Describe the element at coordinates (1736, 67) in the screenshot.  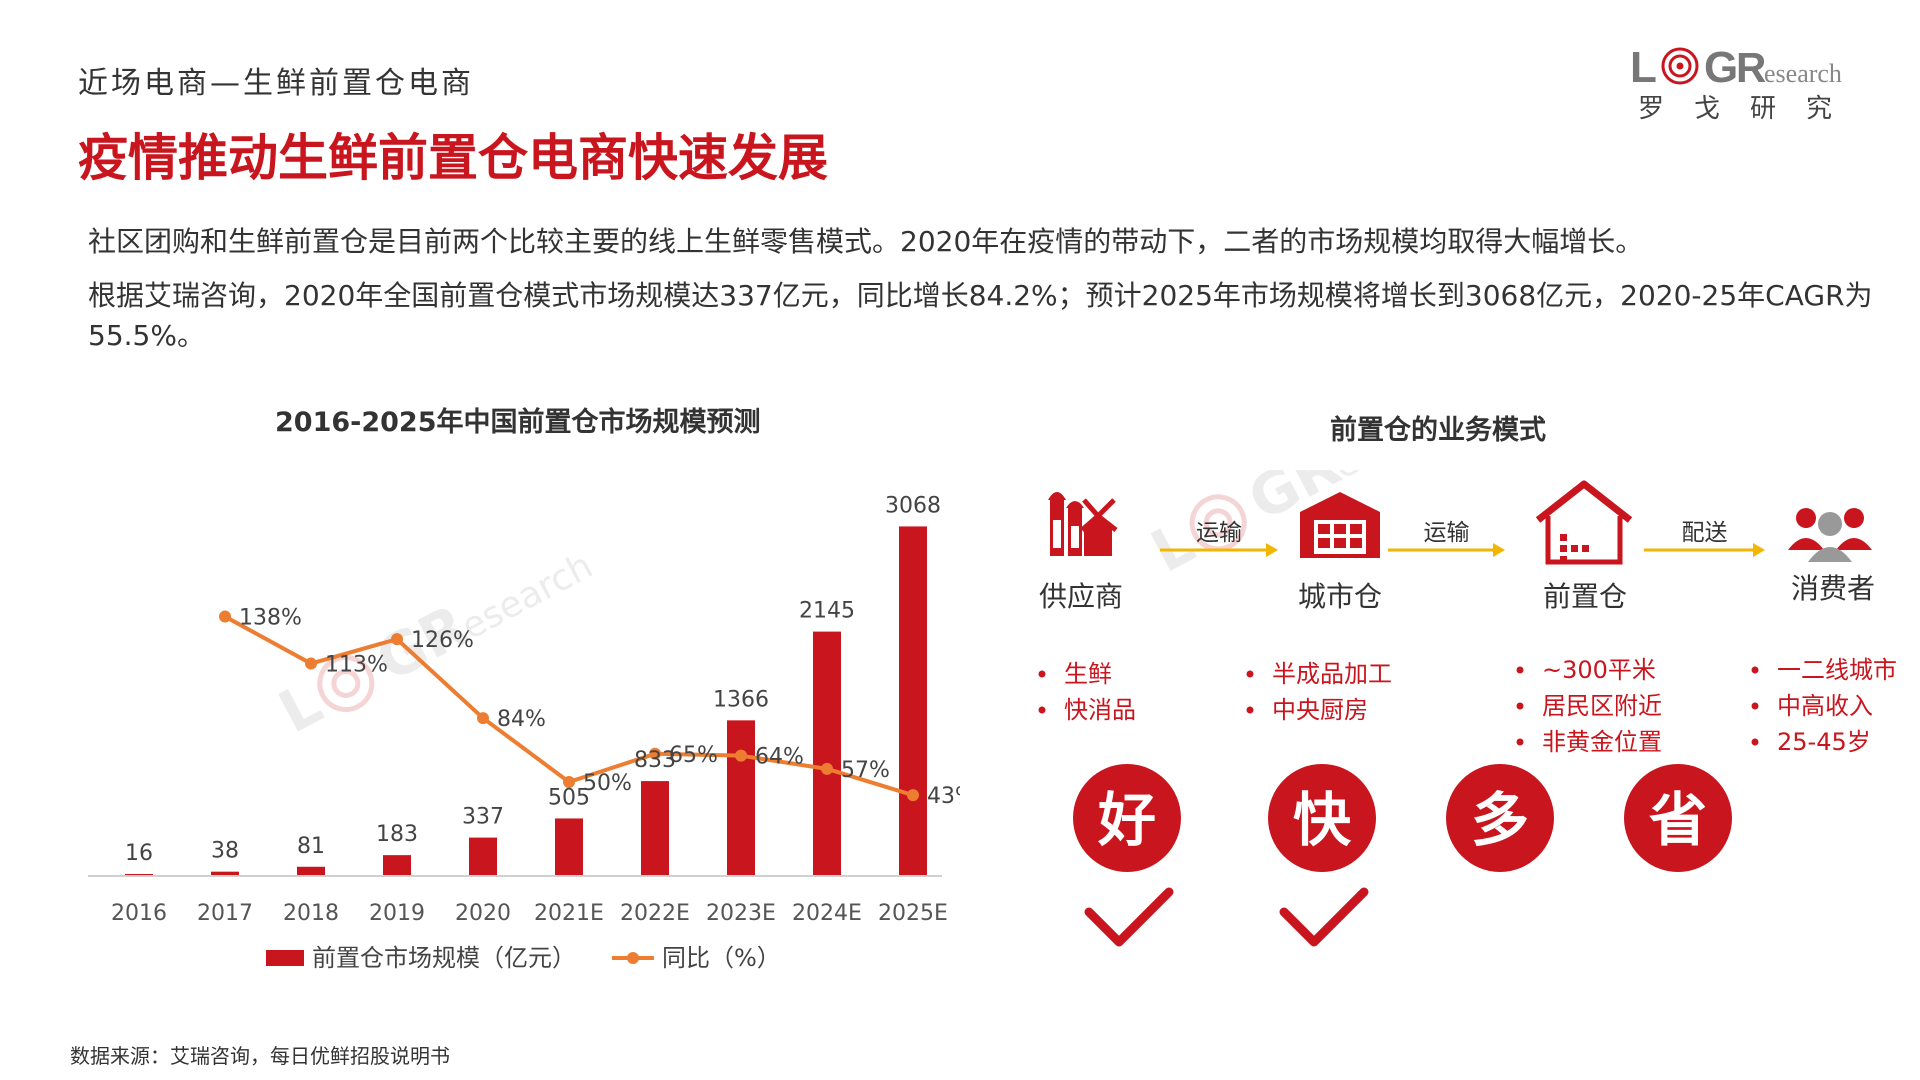
I see `logr-logo: L G R esearch` at that location.